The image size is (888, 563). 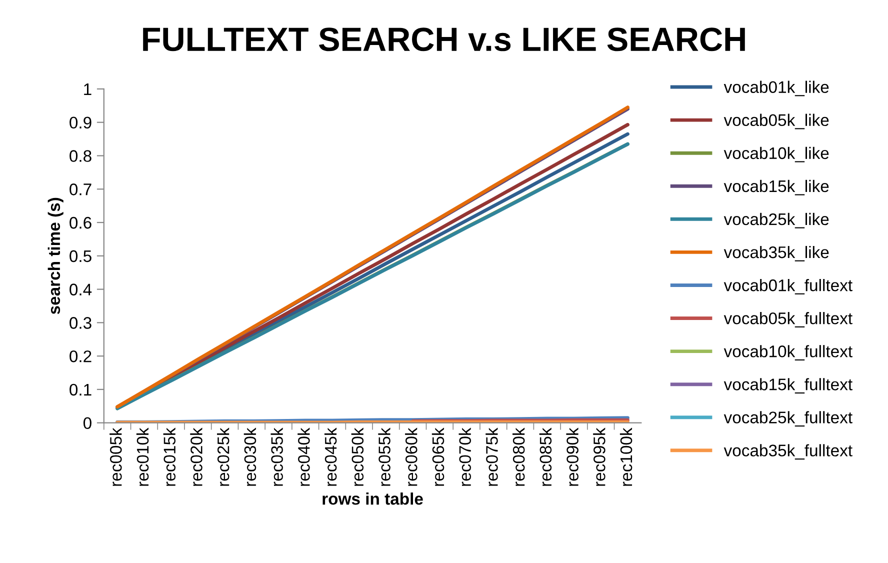 What do you see at coordinates (169, 457) in the screenshot?
I see `x-tick-label: rec015k` at bounding box center [169, 457].